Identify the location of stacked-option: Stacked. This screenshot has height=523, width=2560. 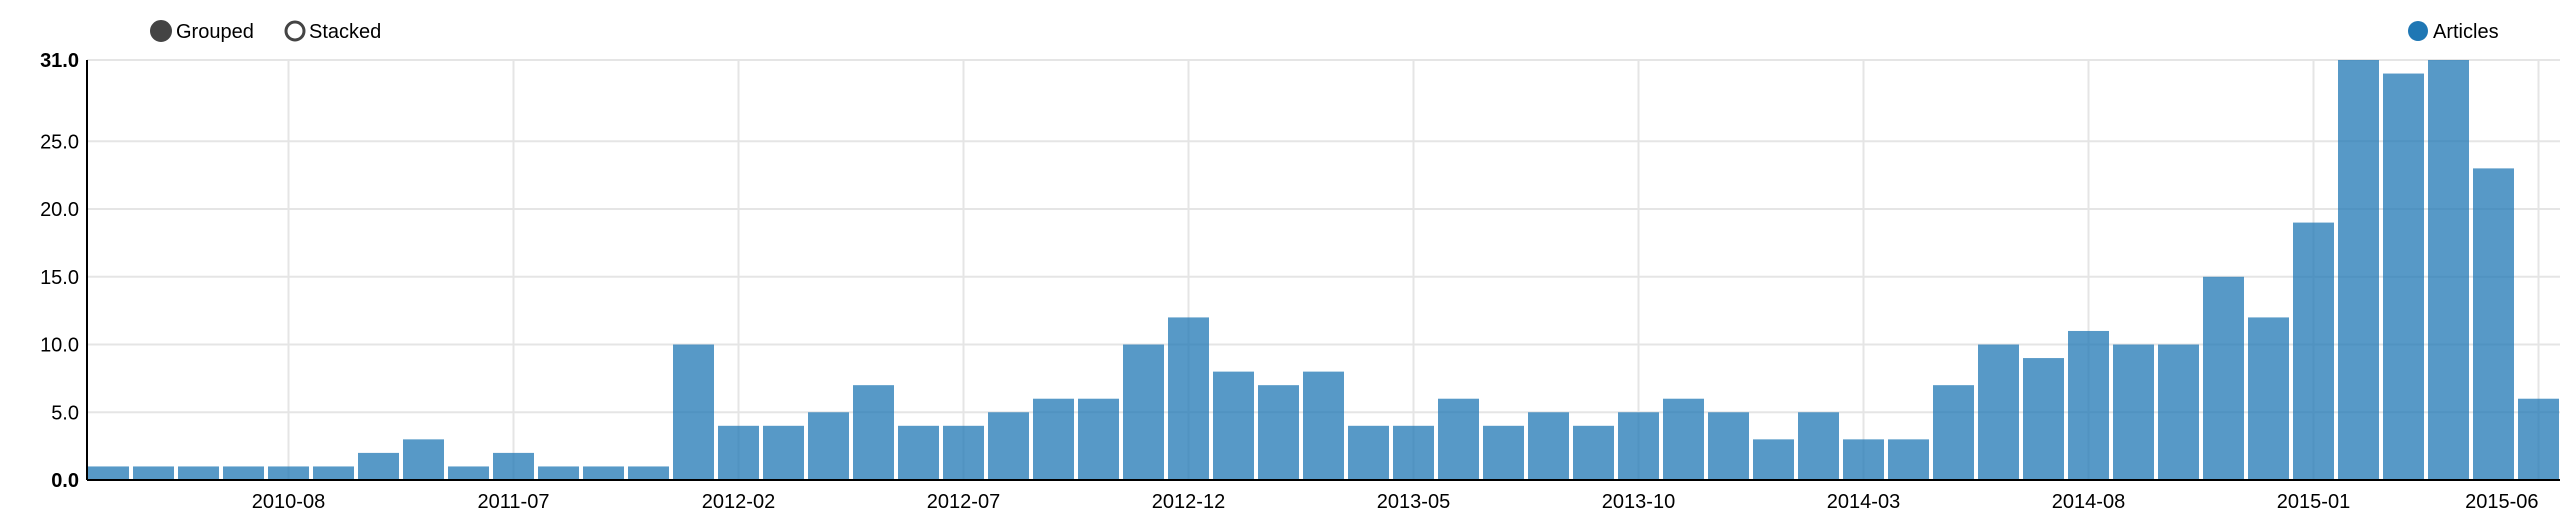
(332, 31).